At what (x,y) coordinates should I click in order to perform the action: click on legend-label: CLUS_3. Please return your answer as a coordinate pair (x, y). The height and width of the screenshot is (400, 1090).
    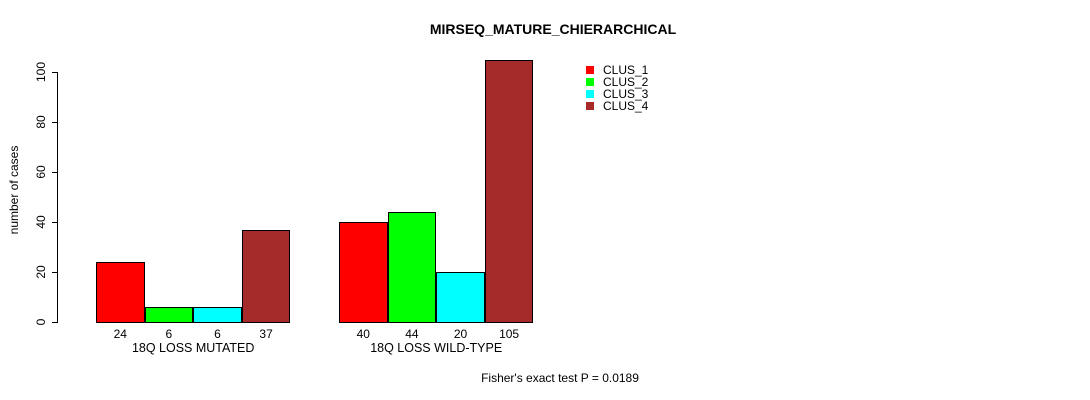
    Looking at the image, I should click on (626, 94).